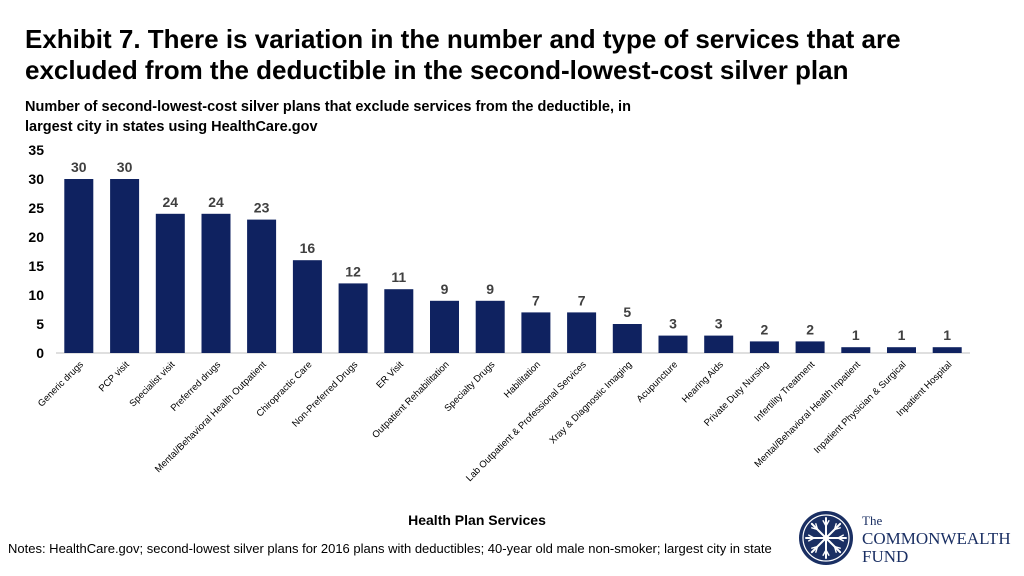  Describe the element at coordinates (36, 266) in the screenshot. I see `y-tick-label: 15` at that location.